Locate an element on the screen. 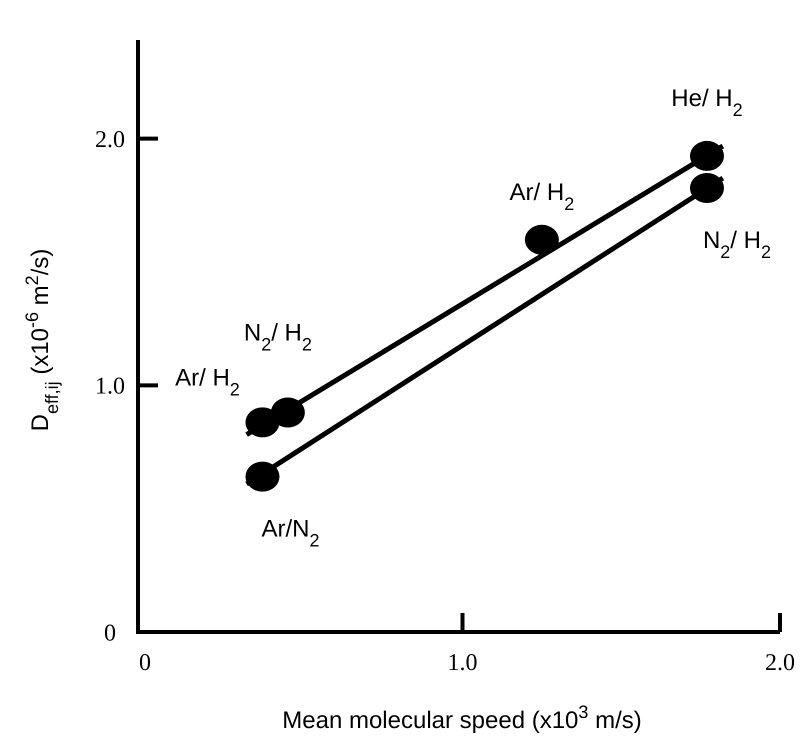  y-tick-label: 0 is located at coordinates (110, 633).